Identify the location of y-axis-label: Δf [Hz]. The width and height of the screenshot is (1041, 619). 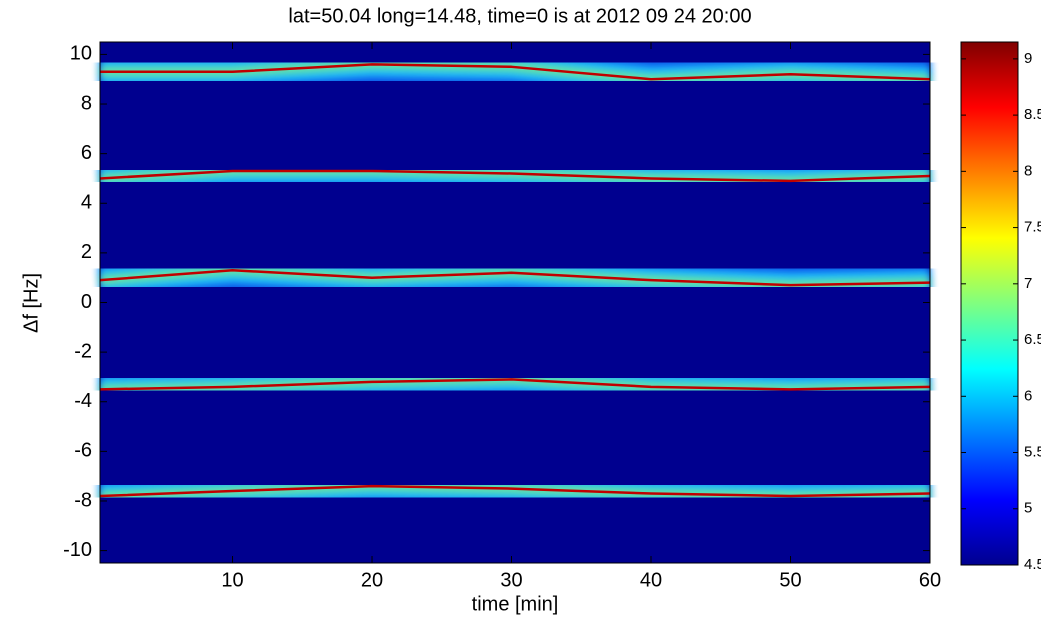
(31, 303).